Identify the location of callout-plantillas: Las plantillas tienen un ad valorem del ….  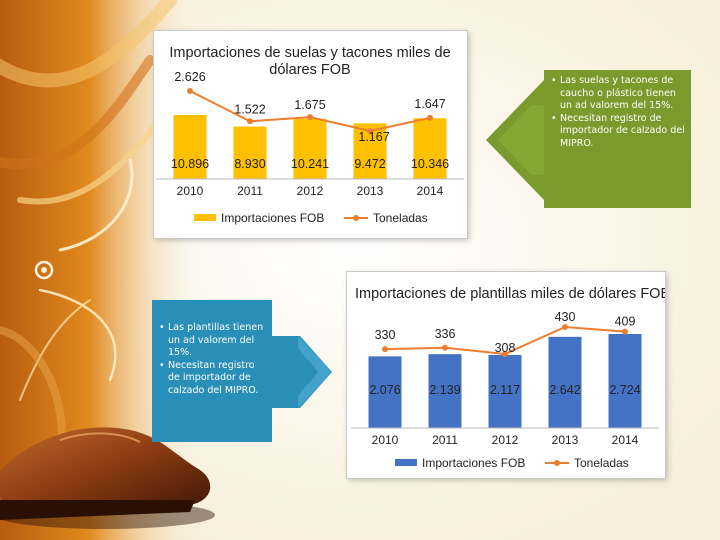
(213, 359).